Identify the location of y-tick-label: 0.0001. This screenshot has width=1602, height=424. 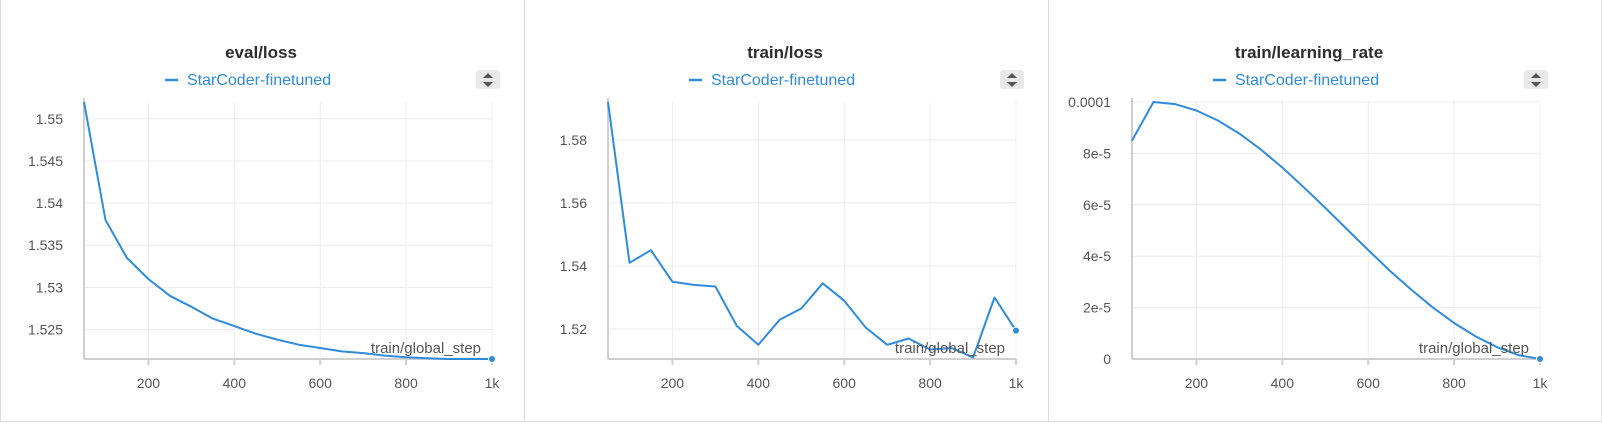
(1089, 102).